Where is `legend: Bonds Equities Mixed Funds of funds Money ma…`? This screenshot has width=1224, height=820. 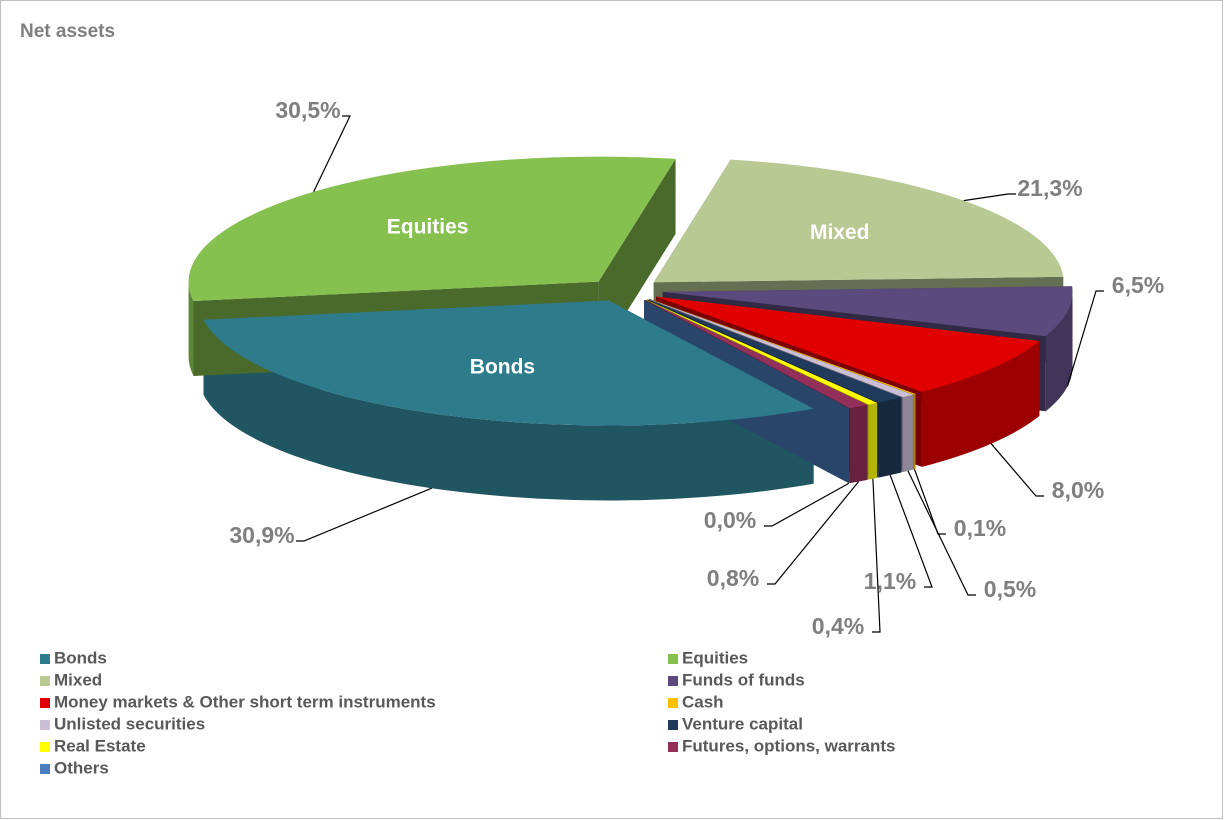
legend: Bonds Equities Mixed Funds of funds Money ma… is located at coordinates (467, 712).